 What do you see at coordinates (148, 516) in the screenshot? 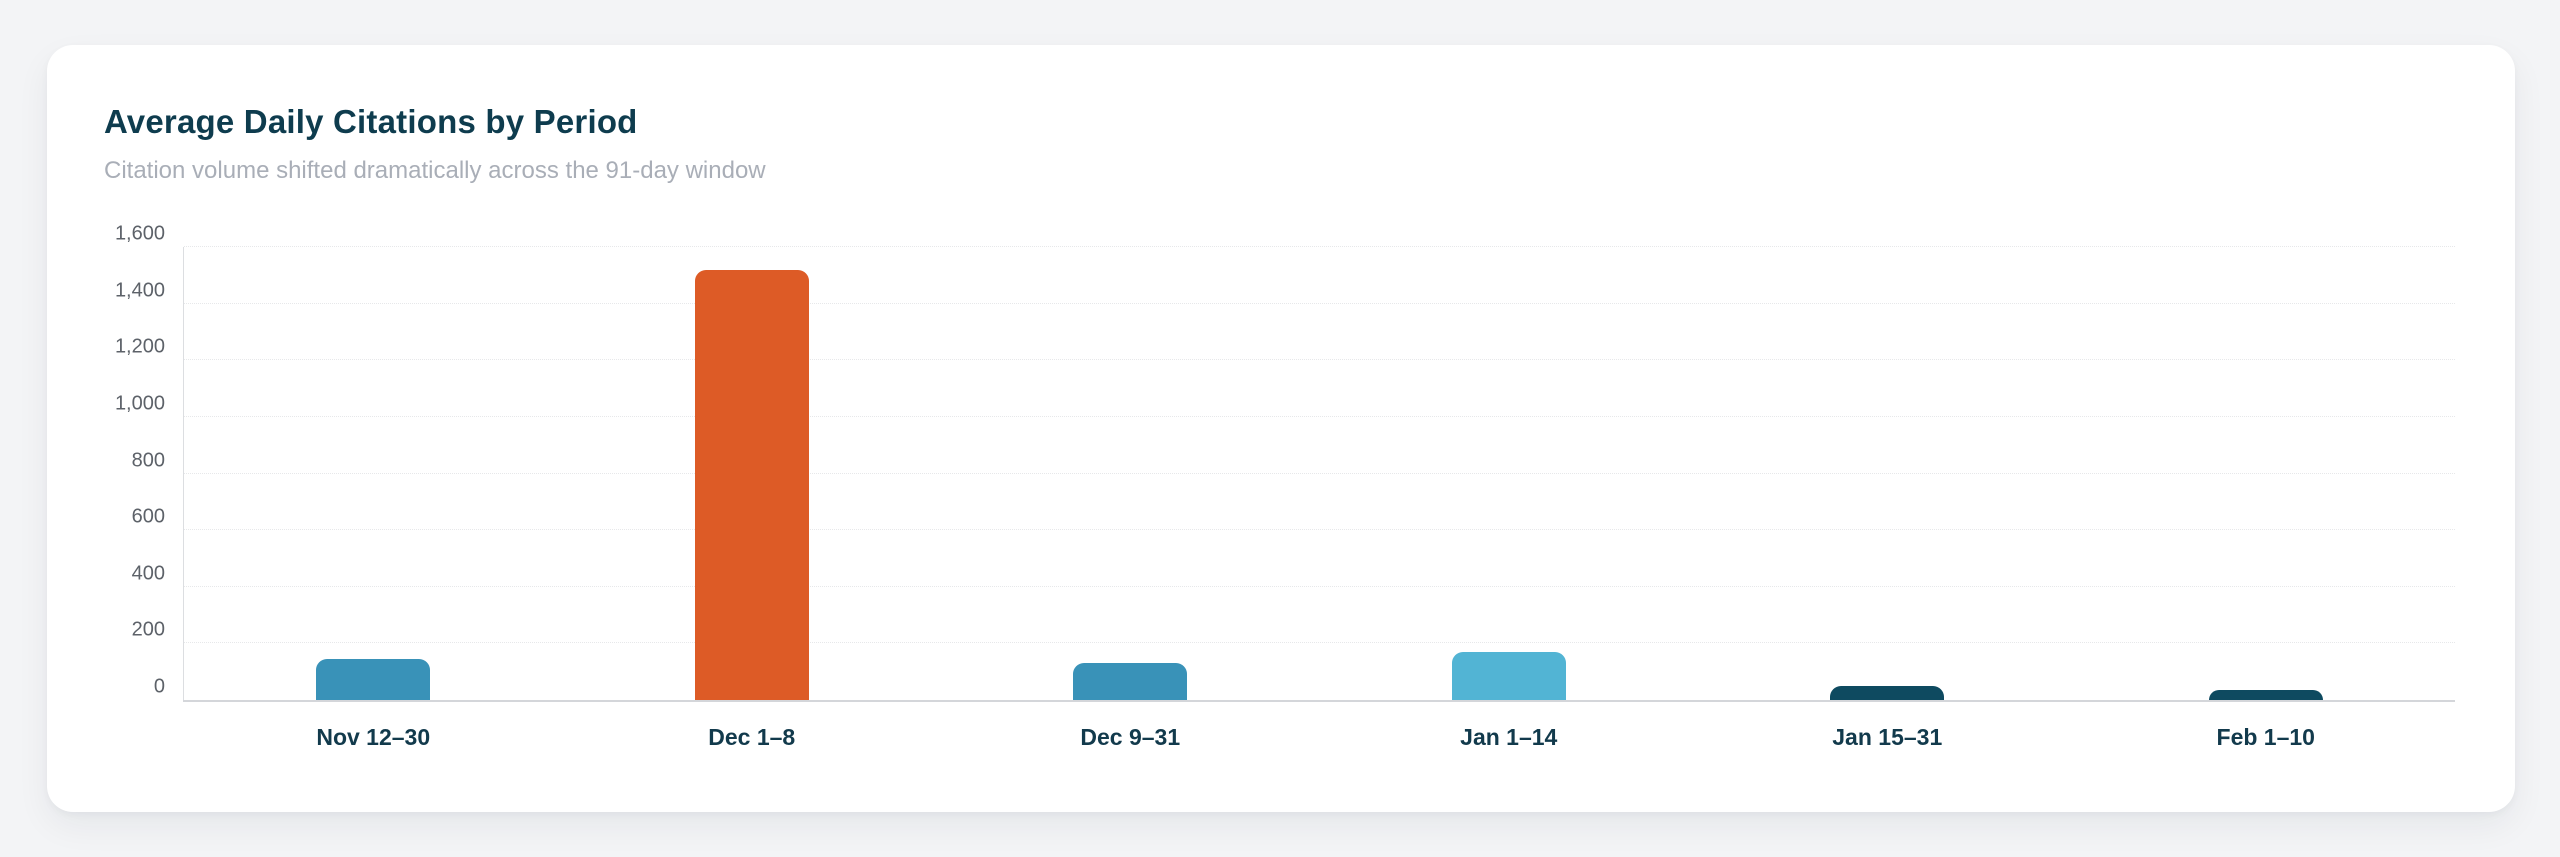
I see `y-axis-tick-label: 600` at bounding box center [148, 516].